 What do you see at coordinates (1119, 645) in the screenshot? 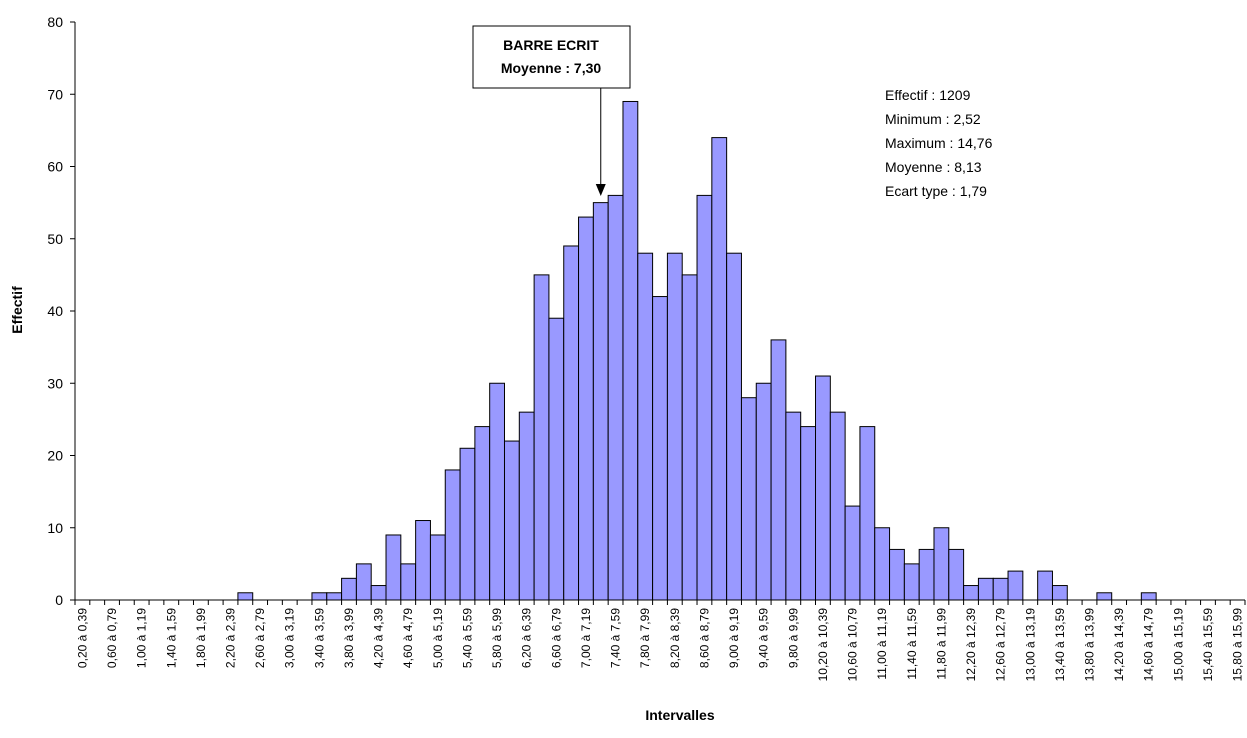
I see `x-tick-label: 14,20 à 14,39` at bounding box center [1119, 645].